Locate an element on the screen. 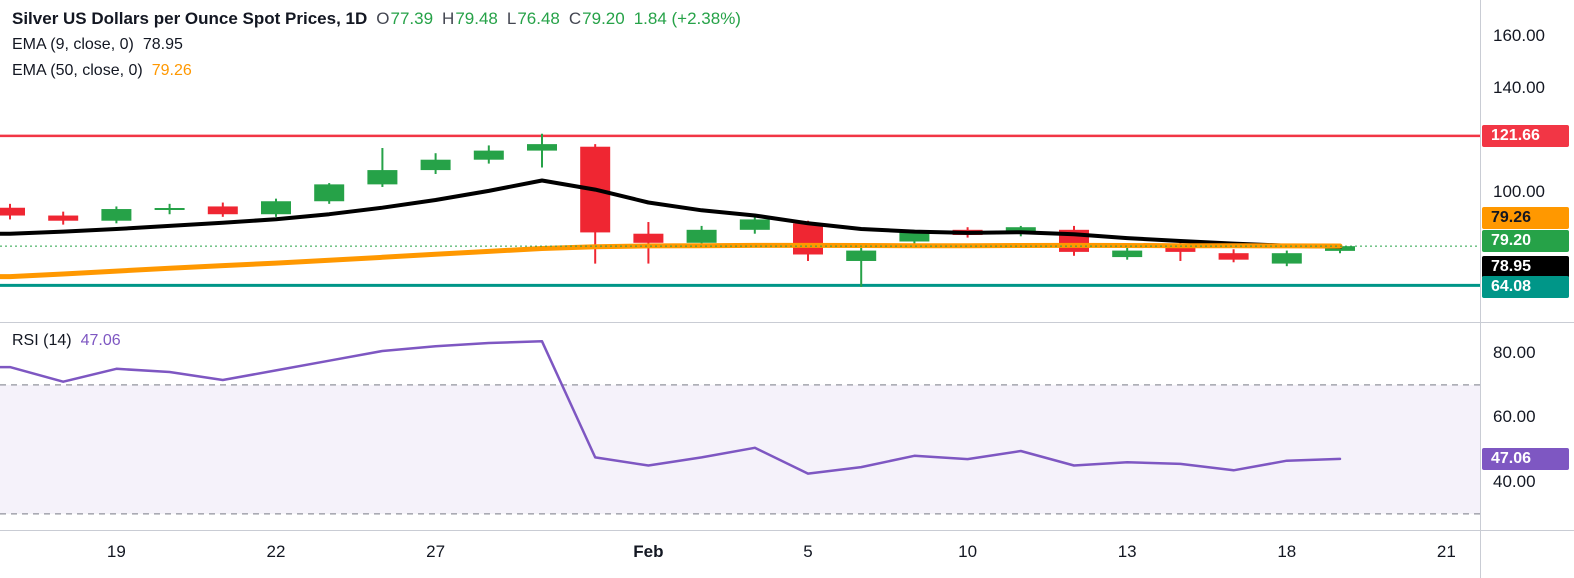 The width and height of the screenshot is (1574, 578). ema9-line is located at coordinates (671, 213).